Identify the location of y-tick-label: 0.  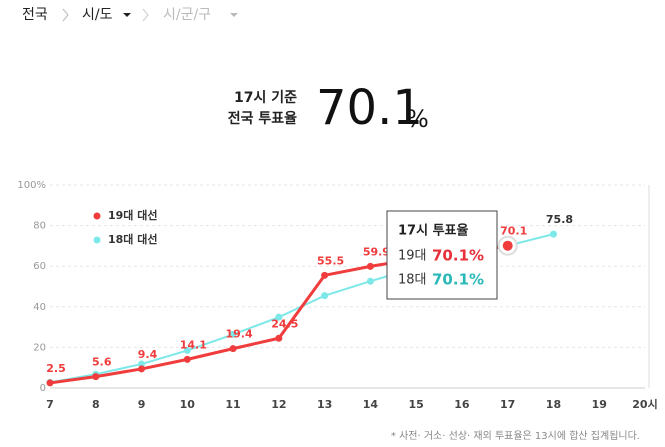
(43, 388).